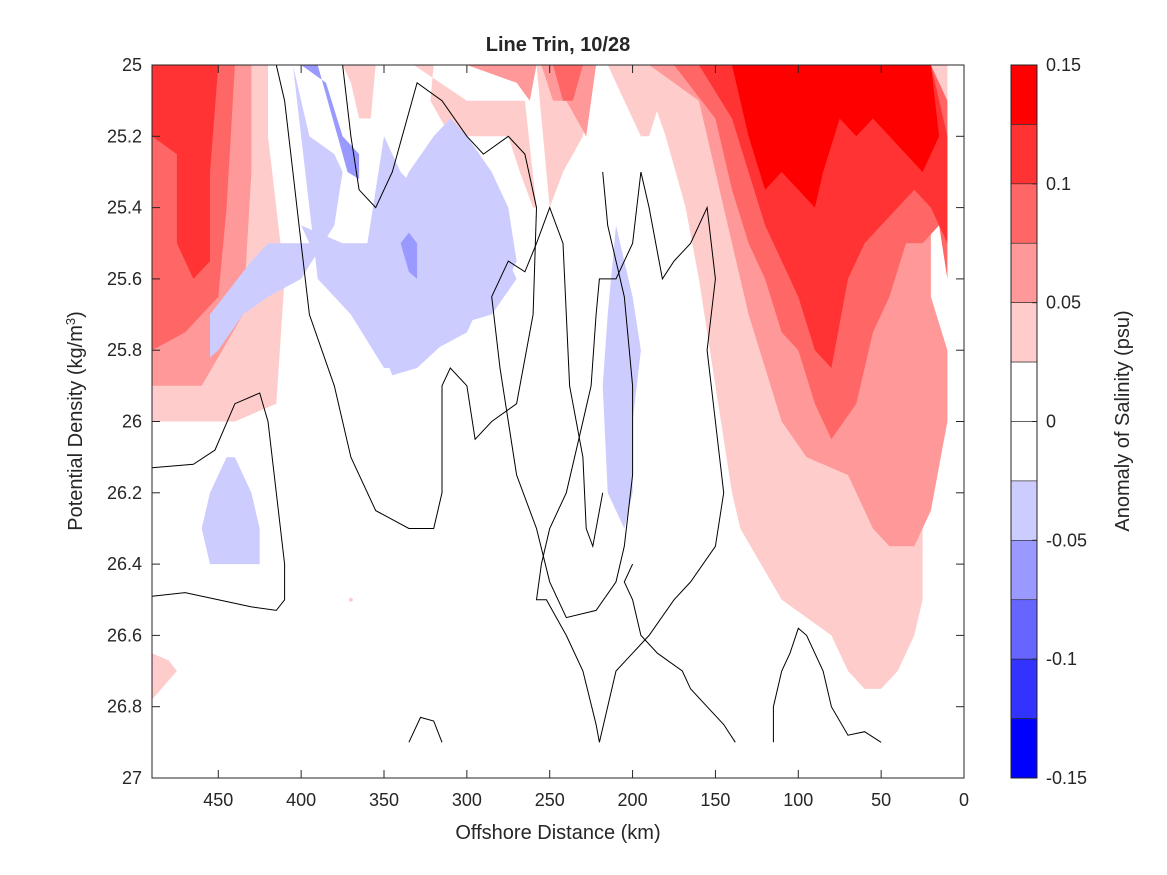 The image size is (1167, 875). Describe the element at coordinates (124, 564) in the screenshot. I see `y-tick-label: 26.4` at that location.